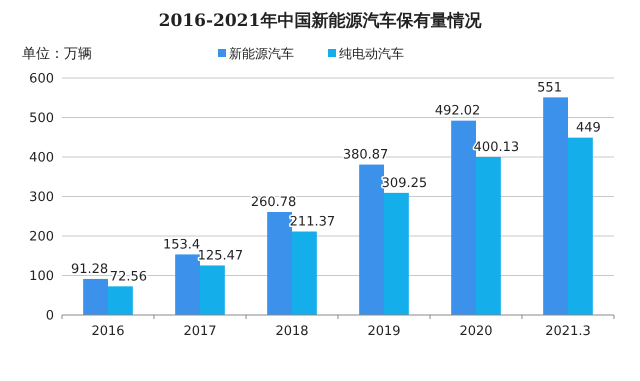  What do you see at coordinates (384, 331) in the screenshot?
I see `x-tick-label: 2019` at bounding box center [384, 331].